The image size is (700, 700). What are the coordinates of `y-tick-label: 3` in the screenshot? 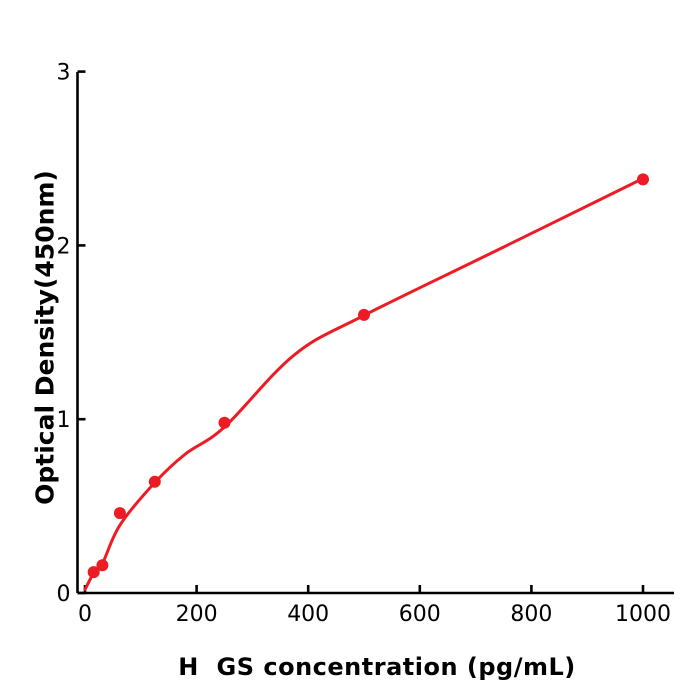 It's located at (64, 73).